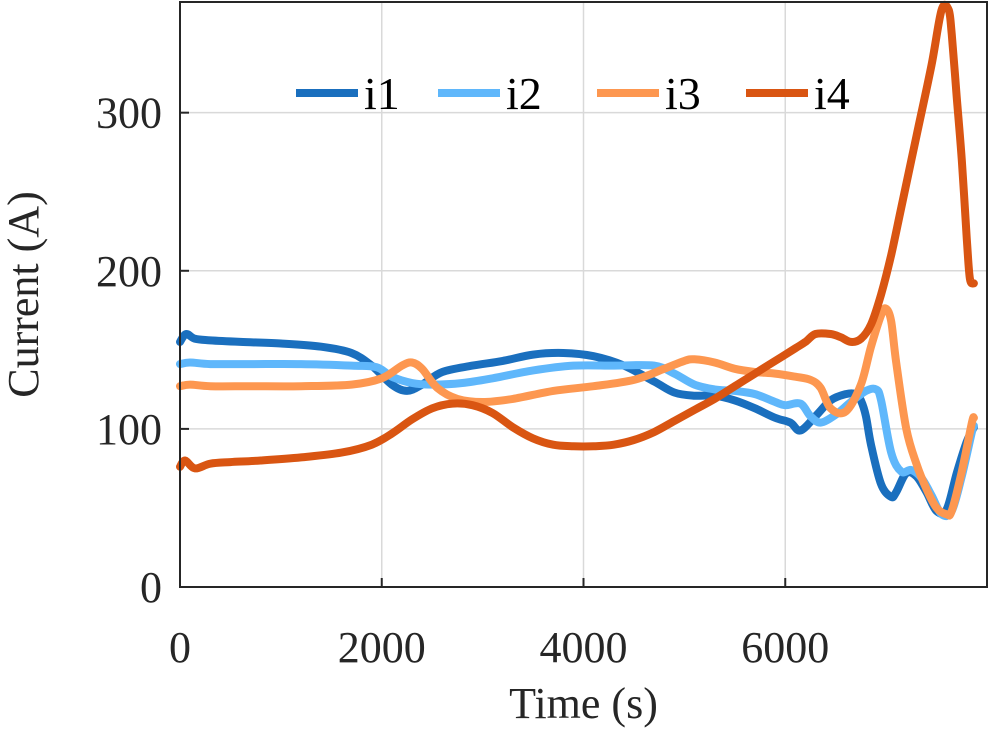  I want to click on y-tick-label: 100, so click(129, 429).